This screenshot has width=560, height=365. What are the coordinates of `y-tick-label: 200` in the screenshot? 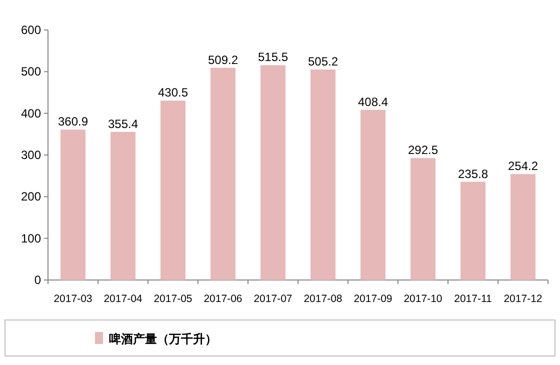 It's located at (31, 197).